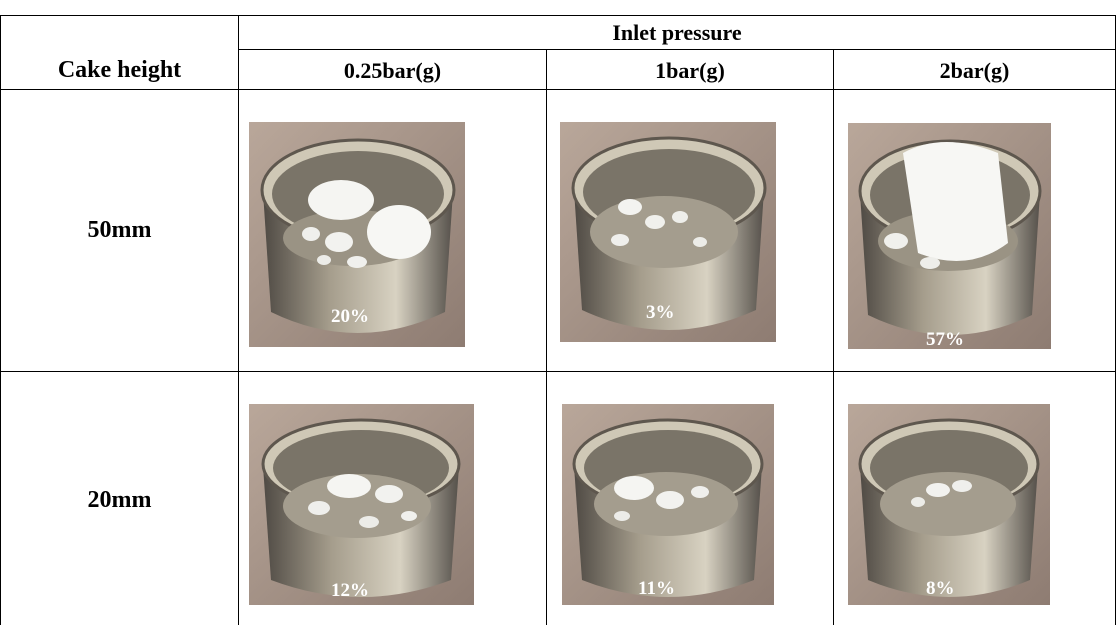  What do you see at coordinates (361, 504) in the screenshot?
I see `sieve-photo-20mm-0-25bar: 12%` at bounding box center [361, 504].